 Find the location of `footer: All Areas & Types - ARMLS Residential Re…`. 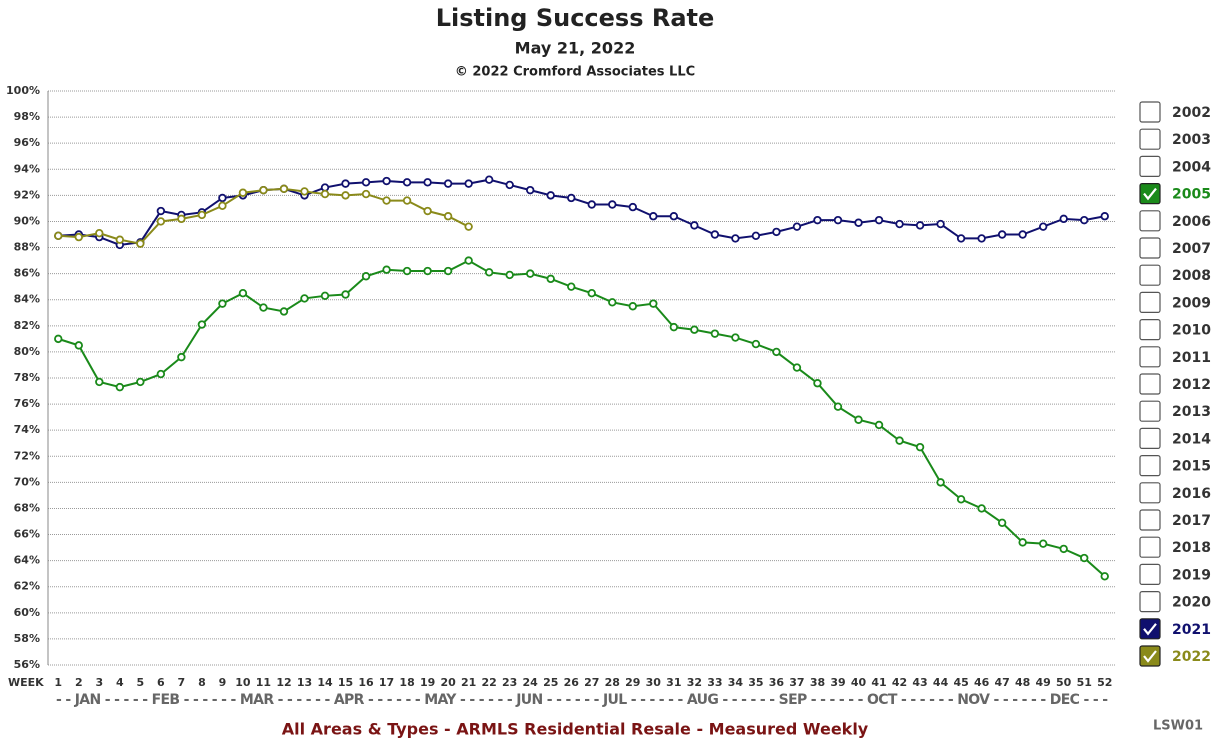

footer: All Areas & Types - ARMLS Residential Re… is located at coordinates (575, 729).